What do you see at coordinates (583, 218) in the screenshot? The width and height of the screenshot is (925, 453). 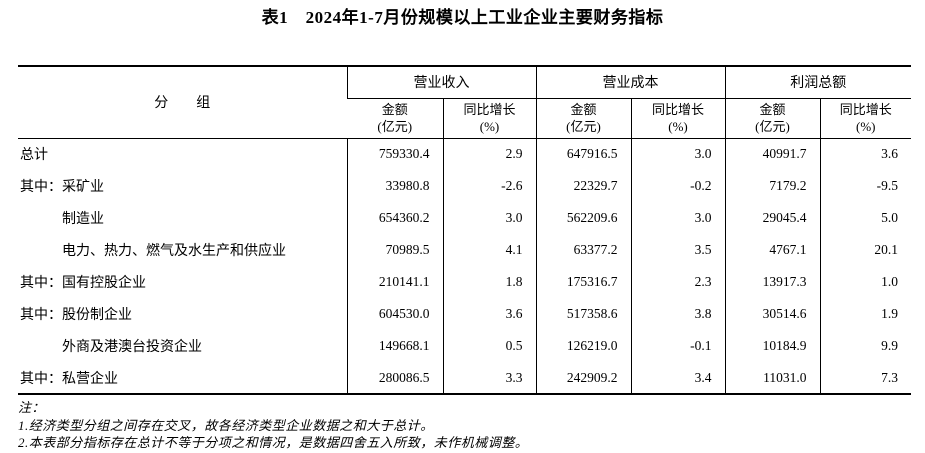 I see `cell-cost-amount: 562209.6` at bounding box center [583, 218].